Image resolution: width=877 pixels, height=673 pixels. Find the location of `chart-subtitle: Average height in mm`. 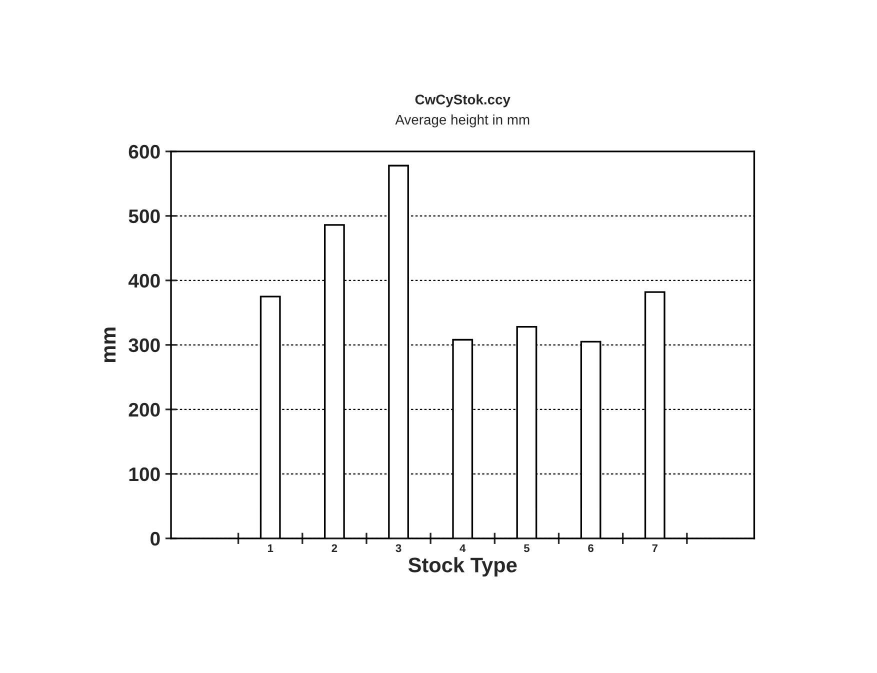

chart-subtitle: Average height in mm is located at coordinates (462, 121).